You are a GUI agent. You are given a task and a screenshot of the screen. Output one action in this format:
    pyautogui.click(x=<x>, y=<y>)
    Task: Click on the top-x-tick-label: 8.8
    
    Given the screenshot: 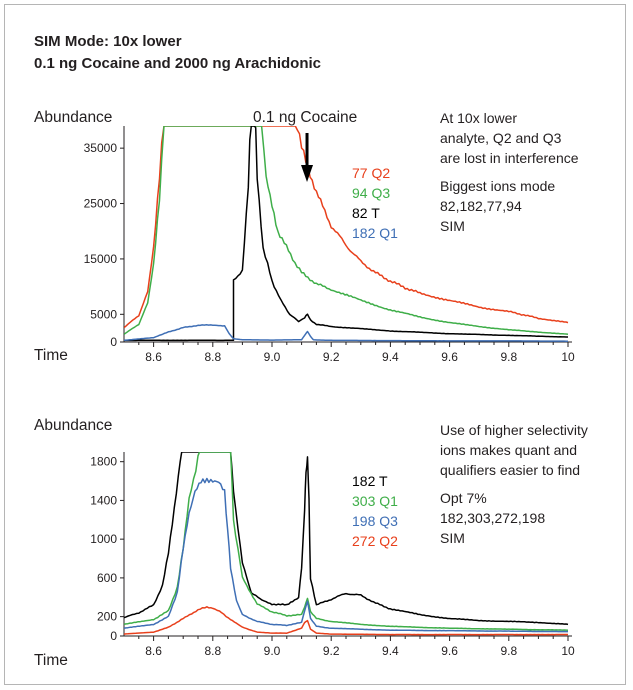 What is the action you would take?
    pyautogui.click(x=212, y=357)
    